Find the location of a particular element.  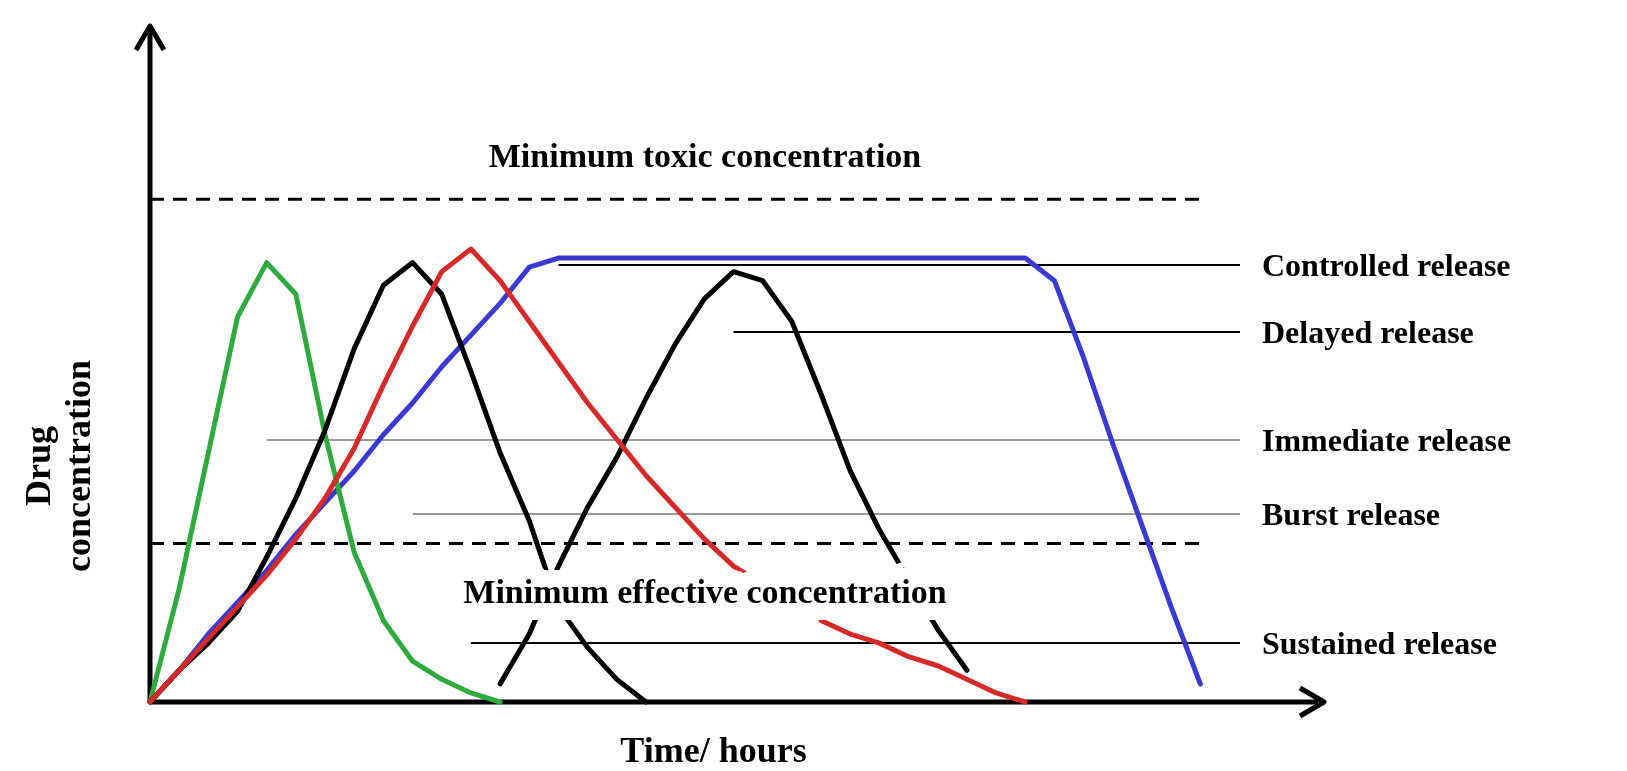

text: Sustained release is located at coordinates (1379, 643).